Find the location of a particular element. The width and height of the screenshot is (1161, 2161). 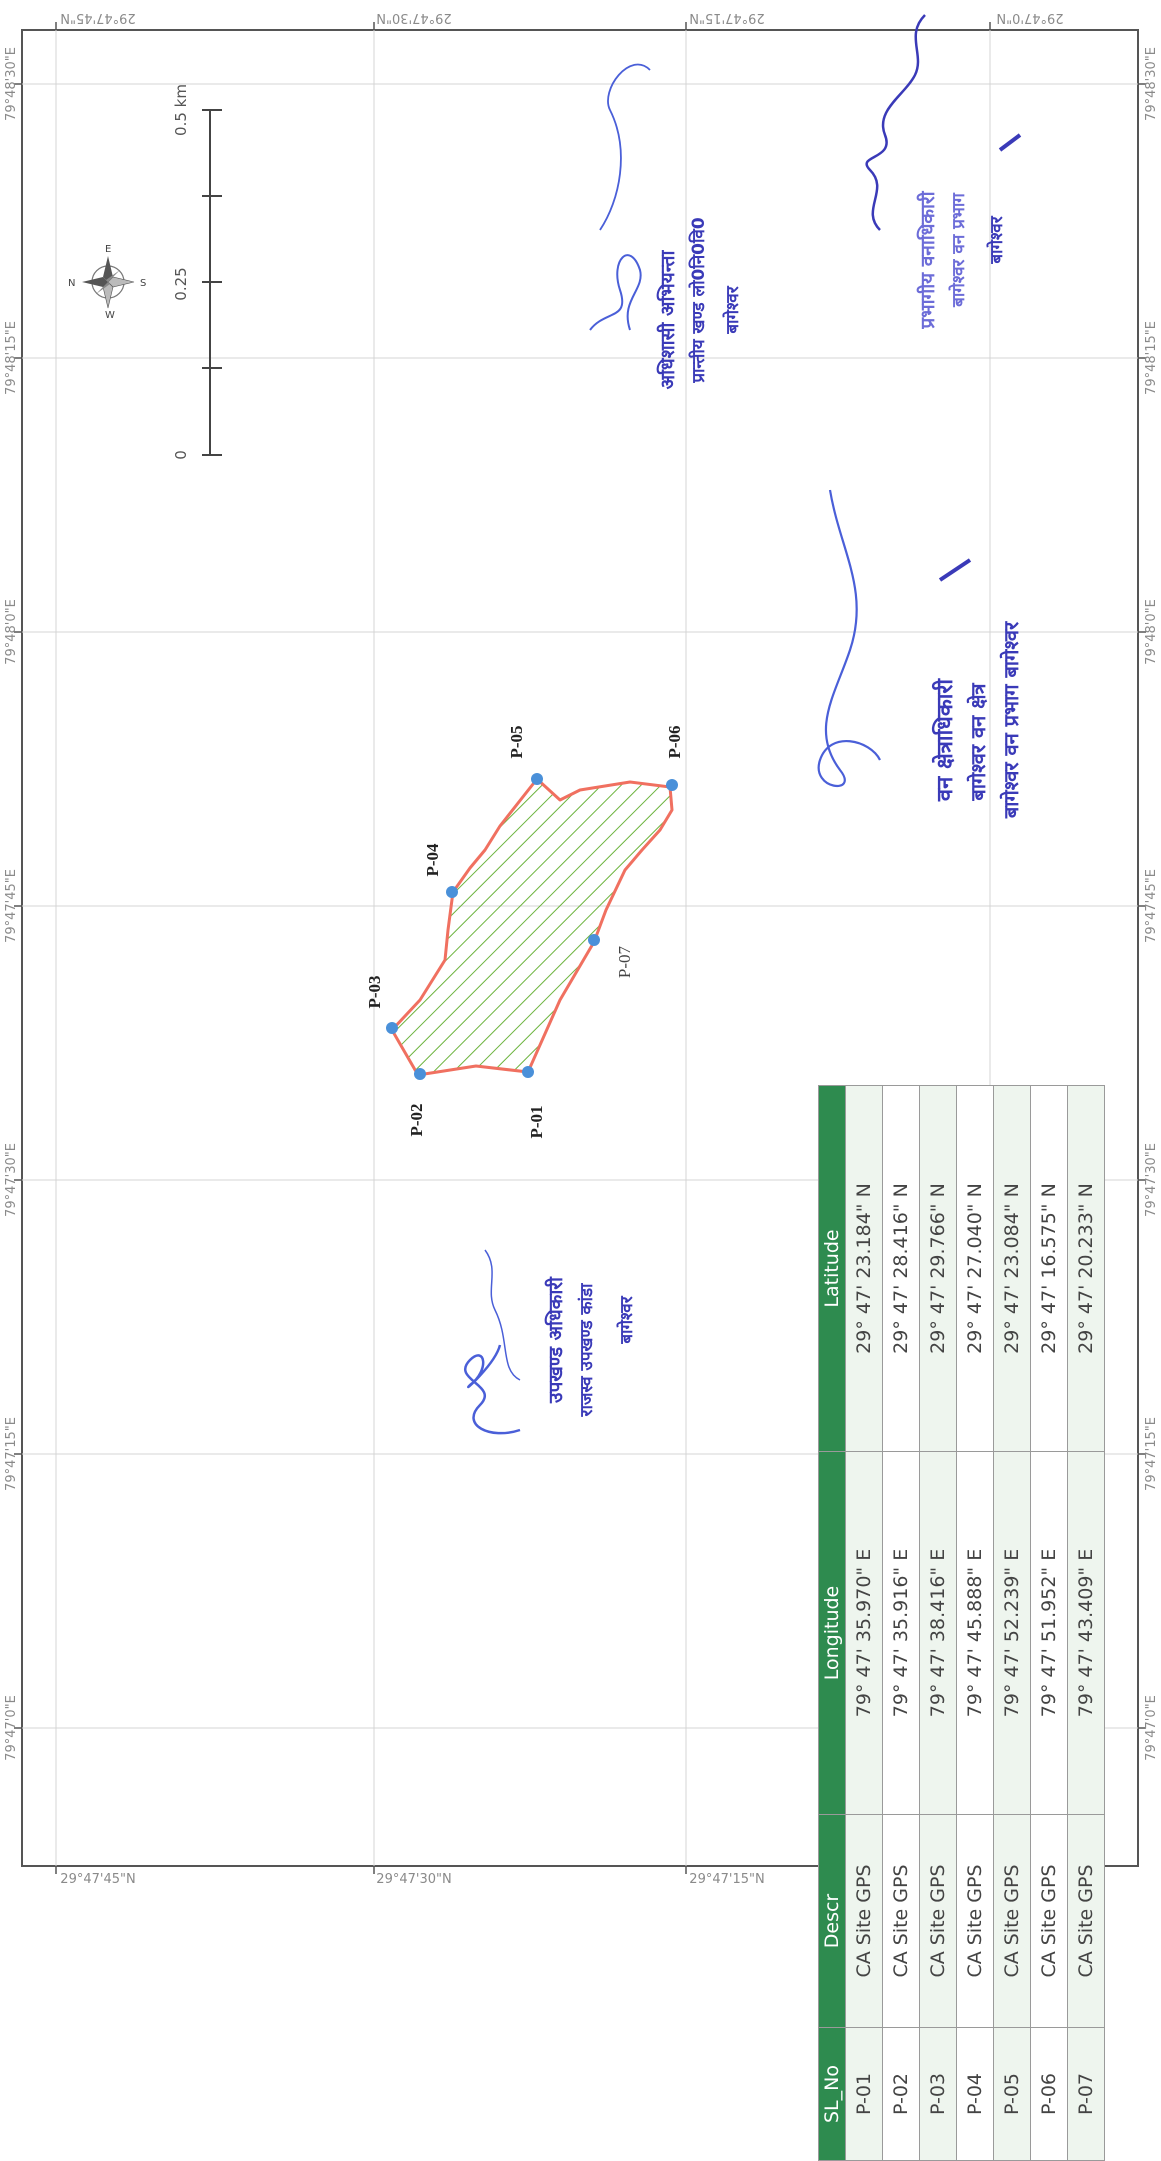

cell-latitude: 29° 47' 16.575" N is located at coordinates (1049, 1268).